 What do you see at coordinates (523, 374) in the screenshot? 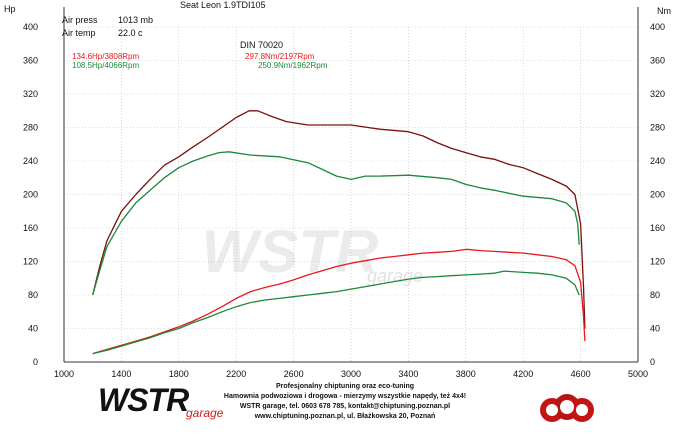
I see `x-tick-label: 4200` at bounding box center [523, 374].